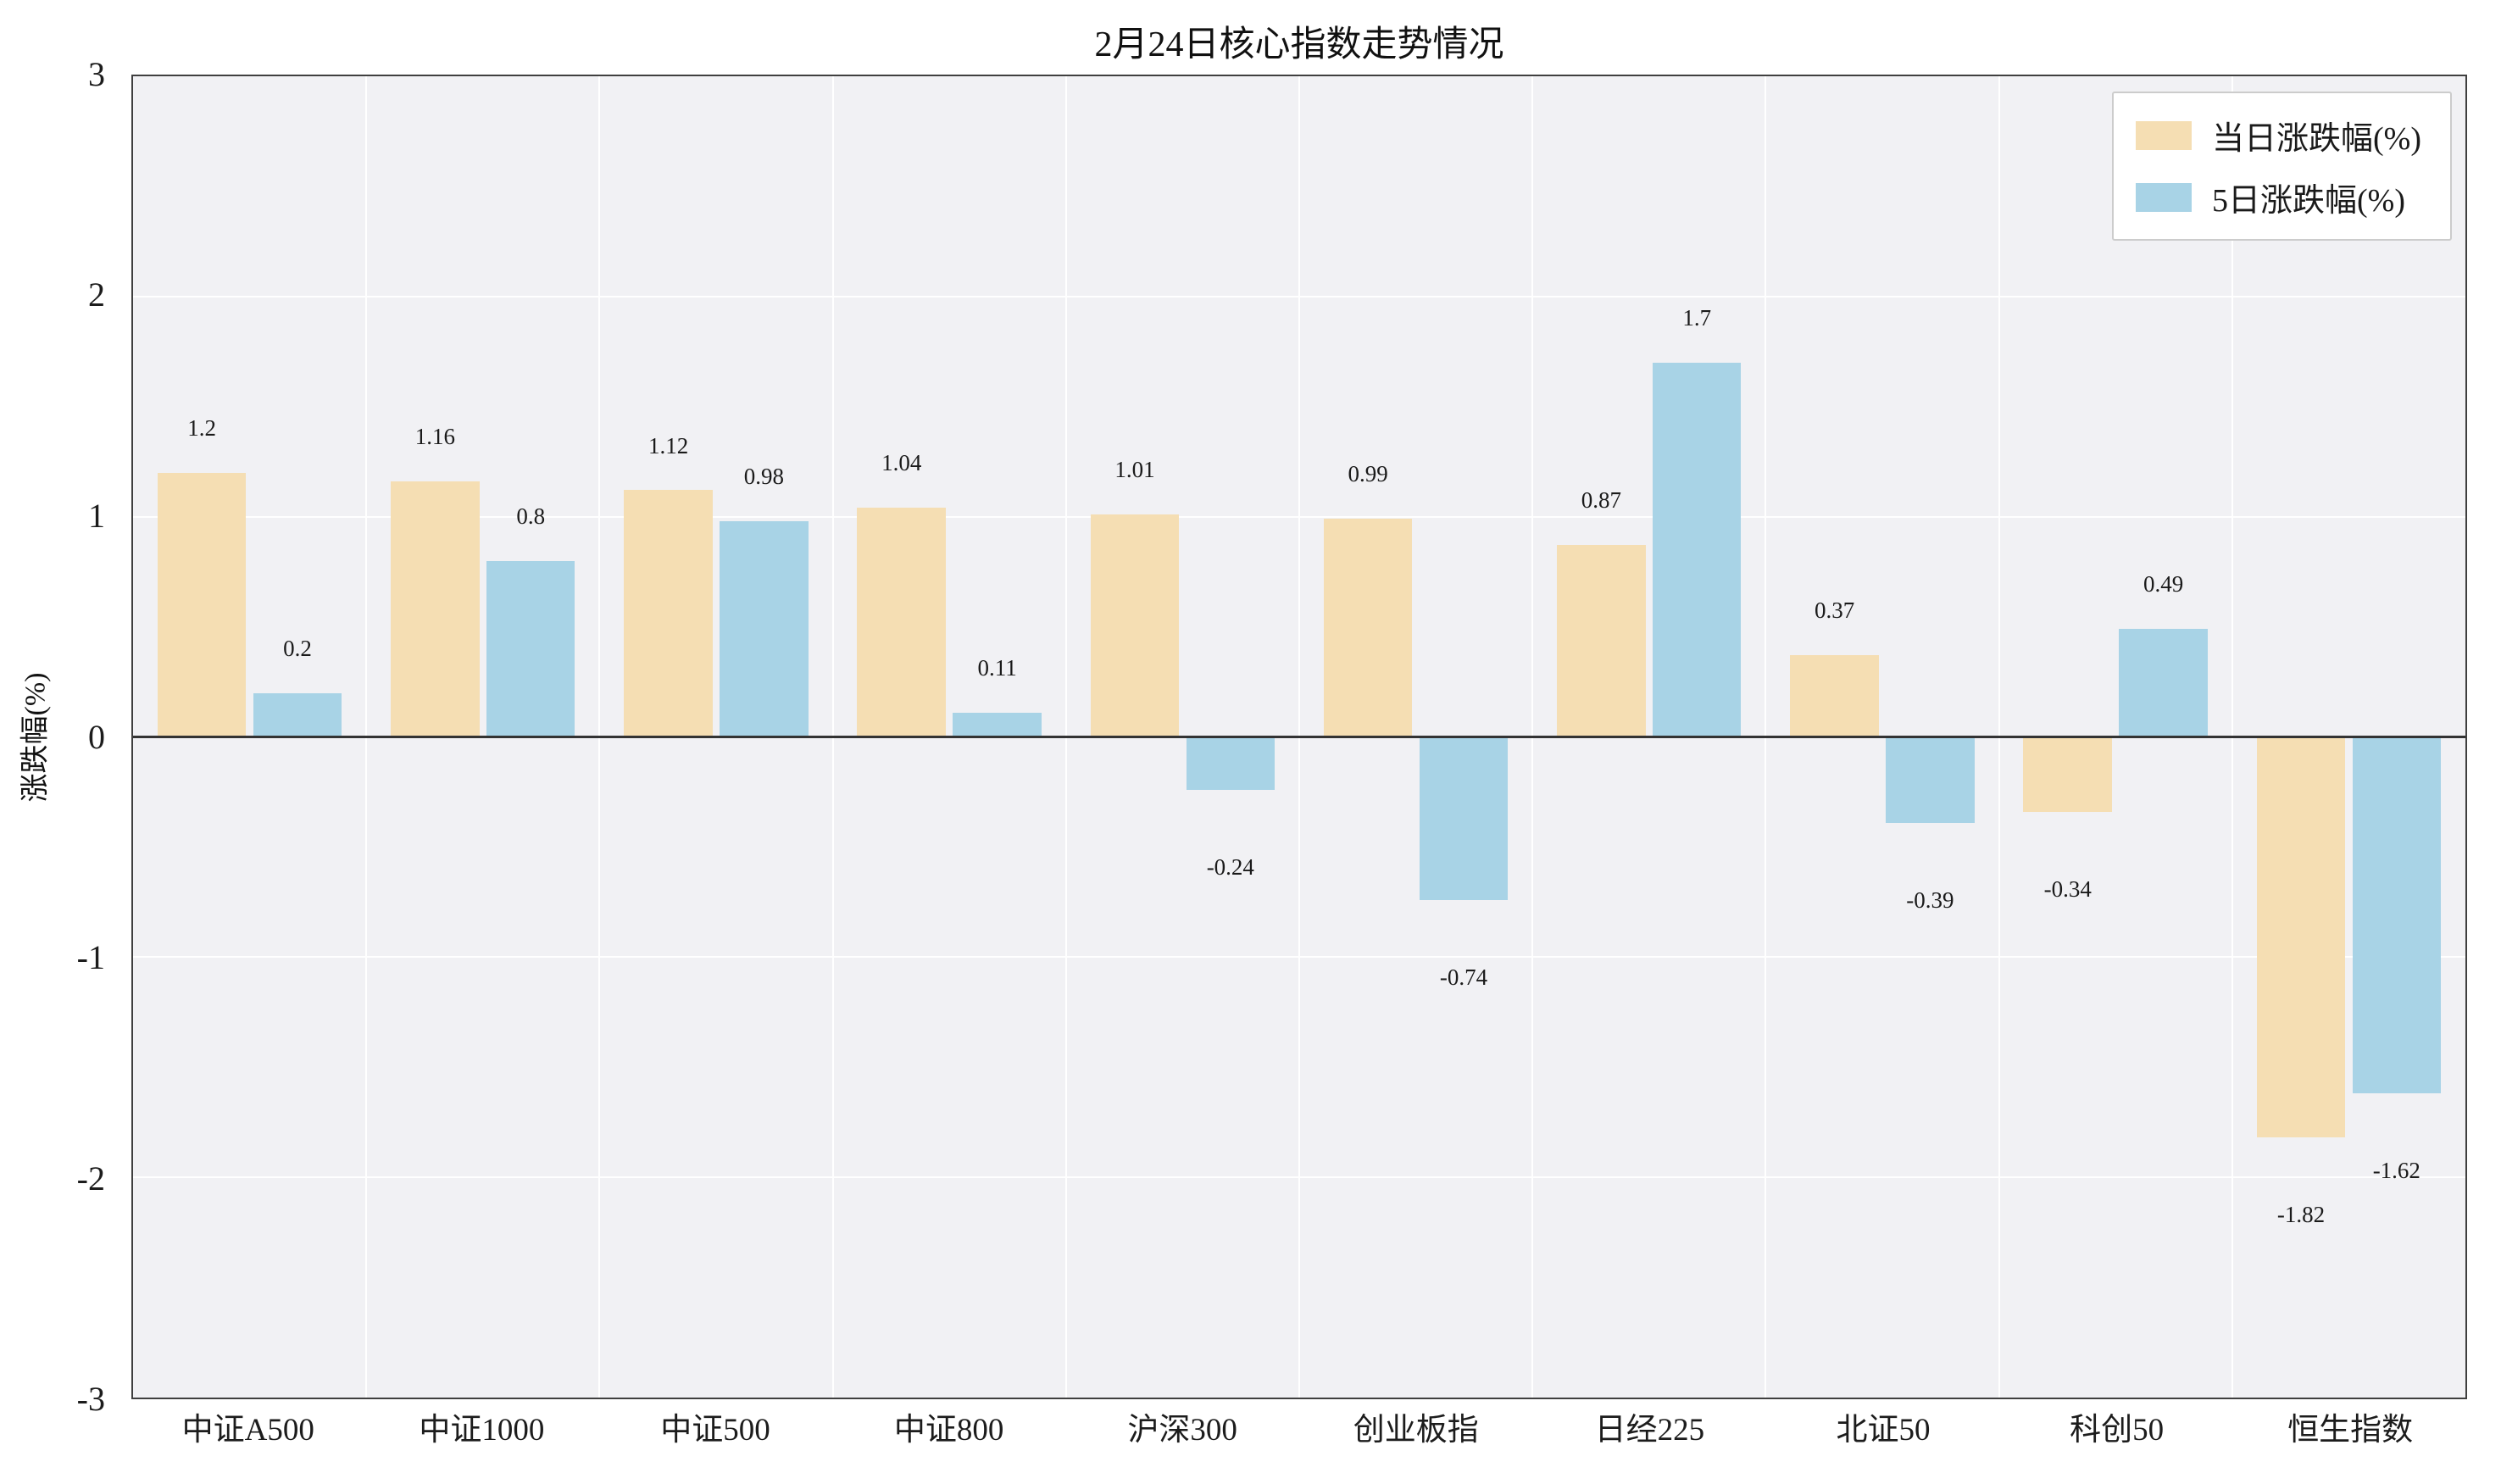 This screenshot has height=1484, width=2501. I want to click on bar-value-label: 0.11, so click(997, 668).